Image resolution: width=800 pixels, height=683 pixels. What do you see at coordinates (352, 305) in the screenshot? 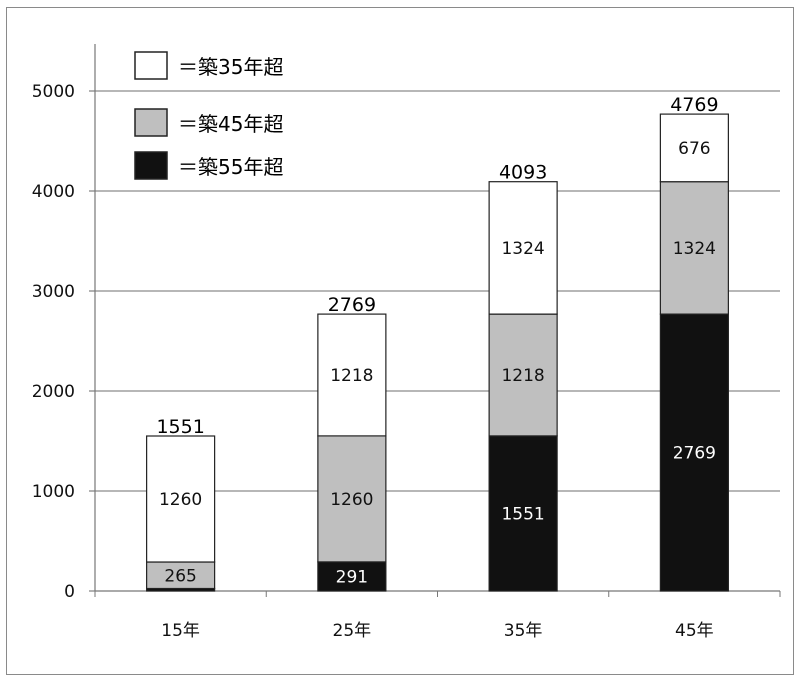
I see `total-label: 2769` at bounding box center [352, 305].